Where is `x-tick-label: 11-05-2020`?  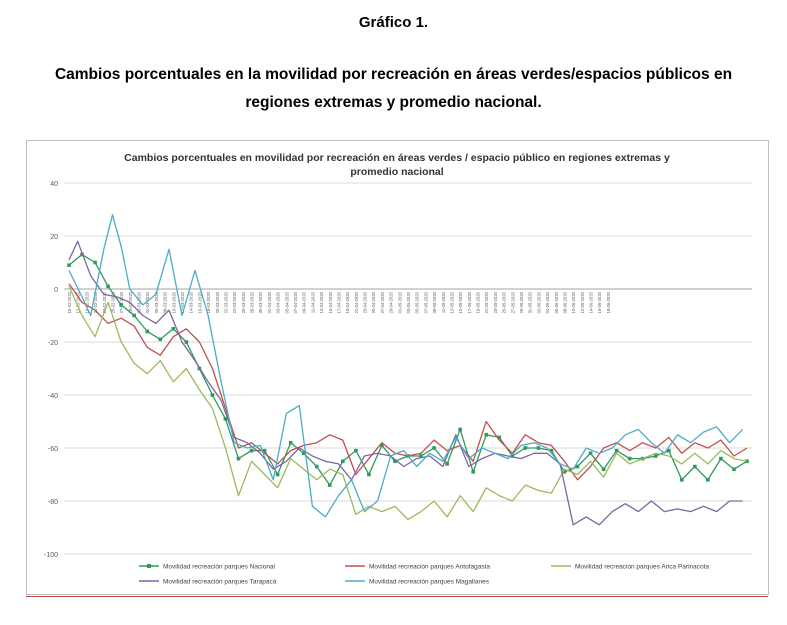 x-tick-label: 11-05-2020 is located at coordinates (443, 302).